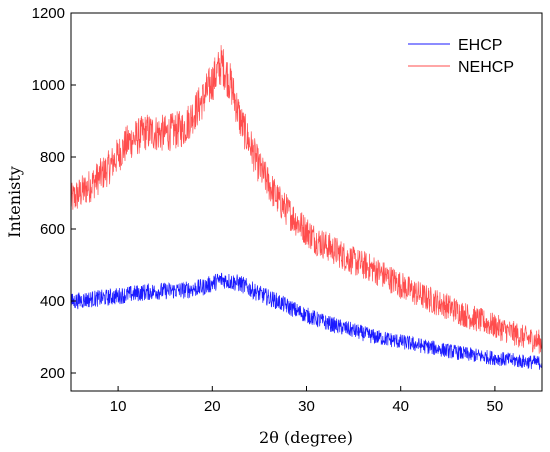 This screenshot has width=550, height=452. I want to click on x-tick-label-20: 20, so click(212, 406).